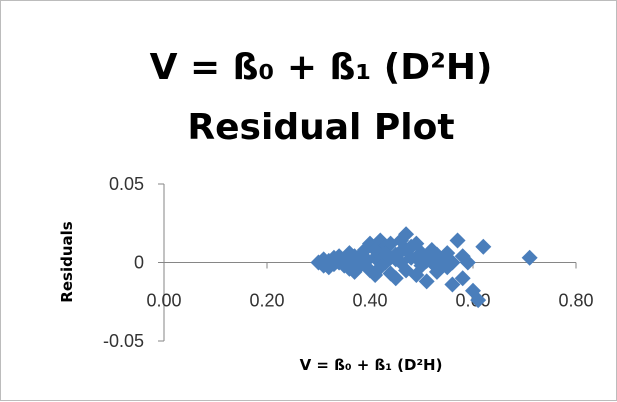 This screenshot has width=617, height=402. Describe the element at coordinates (266, 301) in the screenshot. I see `x-tick-label: 0.20` at that location.